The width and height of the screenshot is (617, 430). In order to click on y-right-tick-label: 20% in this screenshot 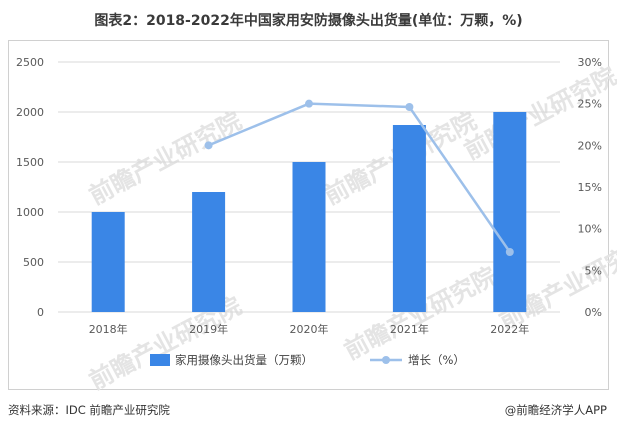, I will do `click(590, 145)`.